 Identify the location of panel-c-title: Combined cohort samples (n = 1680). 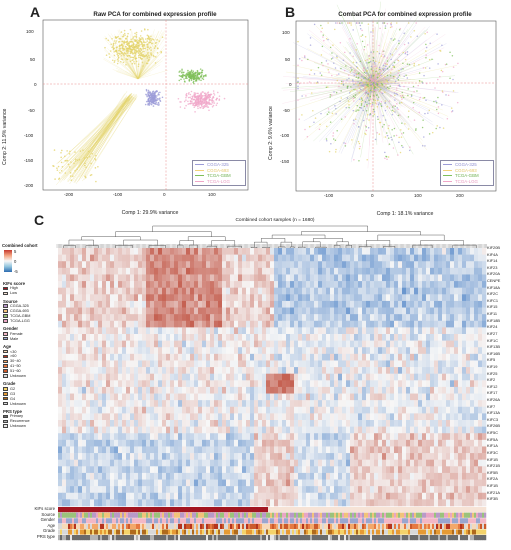
(275, 220).